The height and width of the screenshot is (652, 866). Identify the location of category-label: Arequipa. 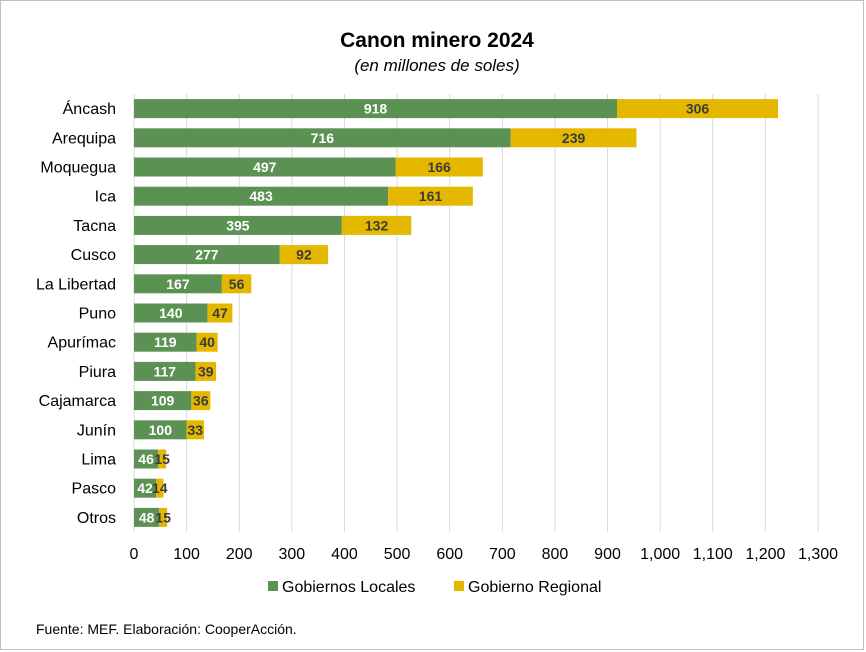
(84, 138).